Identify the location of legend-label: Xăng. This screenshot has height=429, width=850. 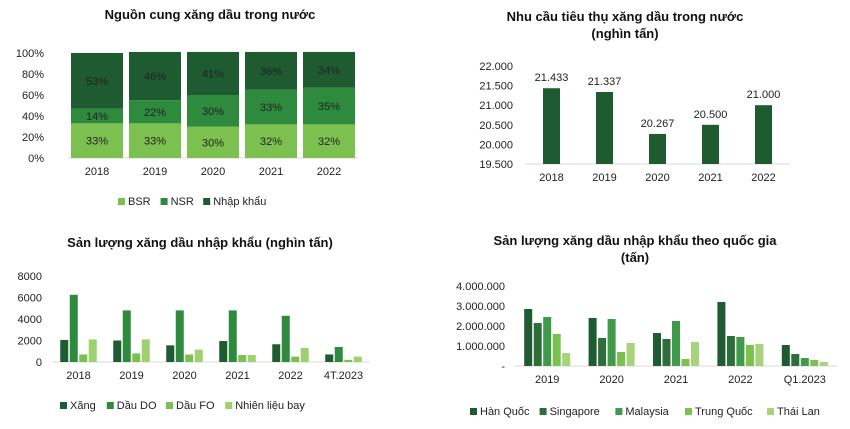
(83, 406).